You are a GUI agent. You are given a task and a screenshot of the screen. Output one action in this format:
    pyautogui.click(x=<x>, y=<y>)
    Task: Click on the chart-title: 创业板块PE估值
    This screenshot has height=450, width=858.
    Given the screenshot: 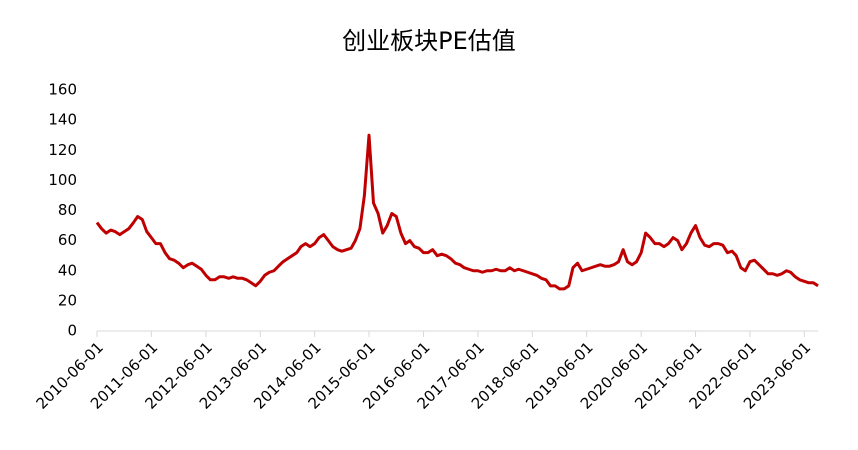 What is the action you would take?
    pyautogui.click(x=429, y=41)
    